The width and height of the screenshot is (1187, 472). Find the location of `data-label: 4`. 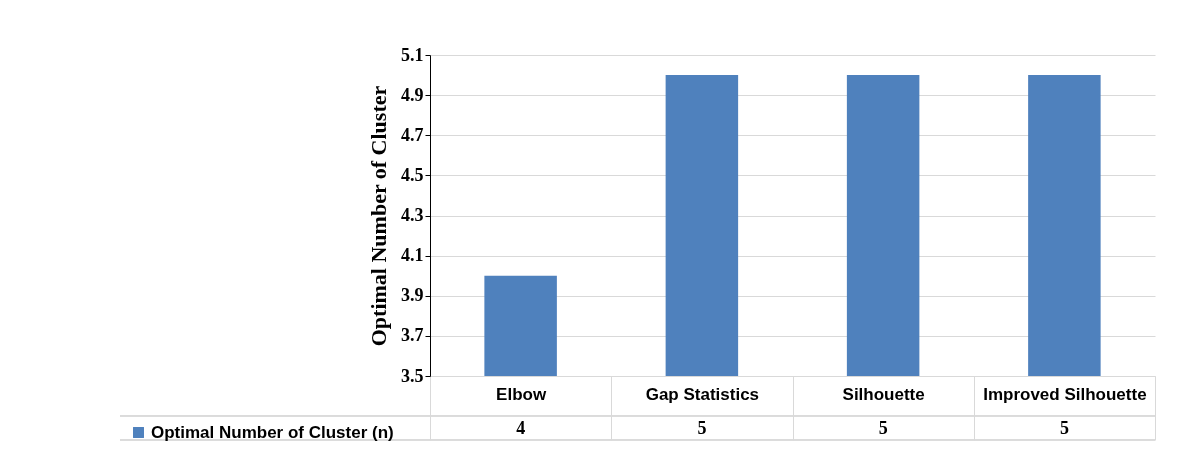

data-label: 4 is located at coordinates (521, 428).